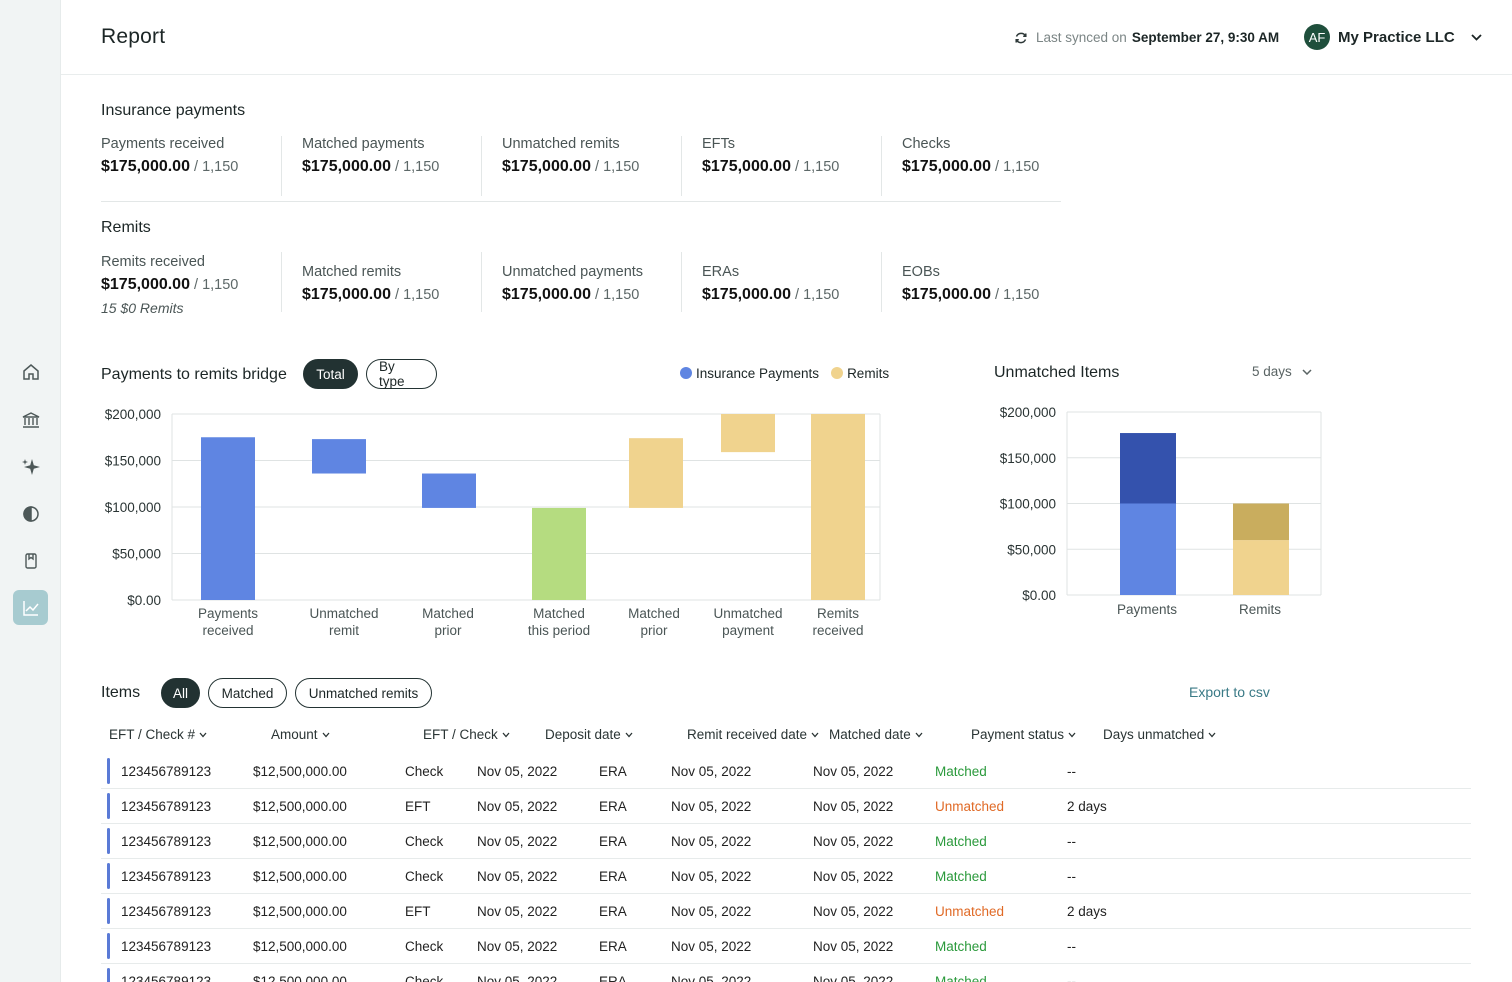  Describe the element at coordinates (166, 978) in the screenshot. I see `cell-id: 123456789123` at that location.